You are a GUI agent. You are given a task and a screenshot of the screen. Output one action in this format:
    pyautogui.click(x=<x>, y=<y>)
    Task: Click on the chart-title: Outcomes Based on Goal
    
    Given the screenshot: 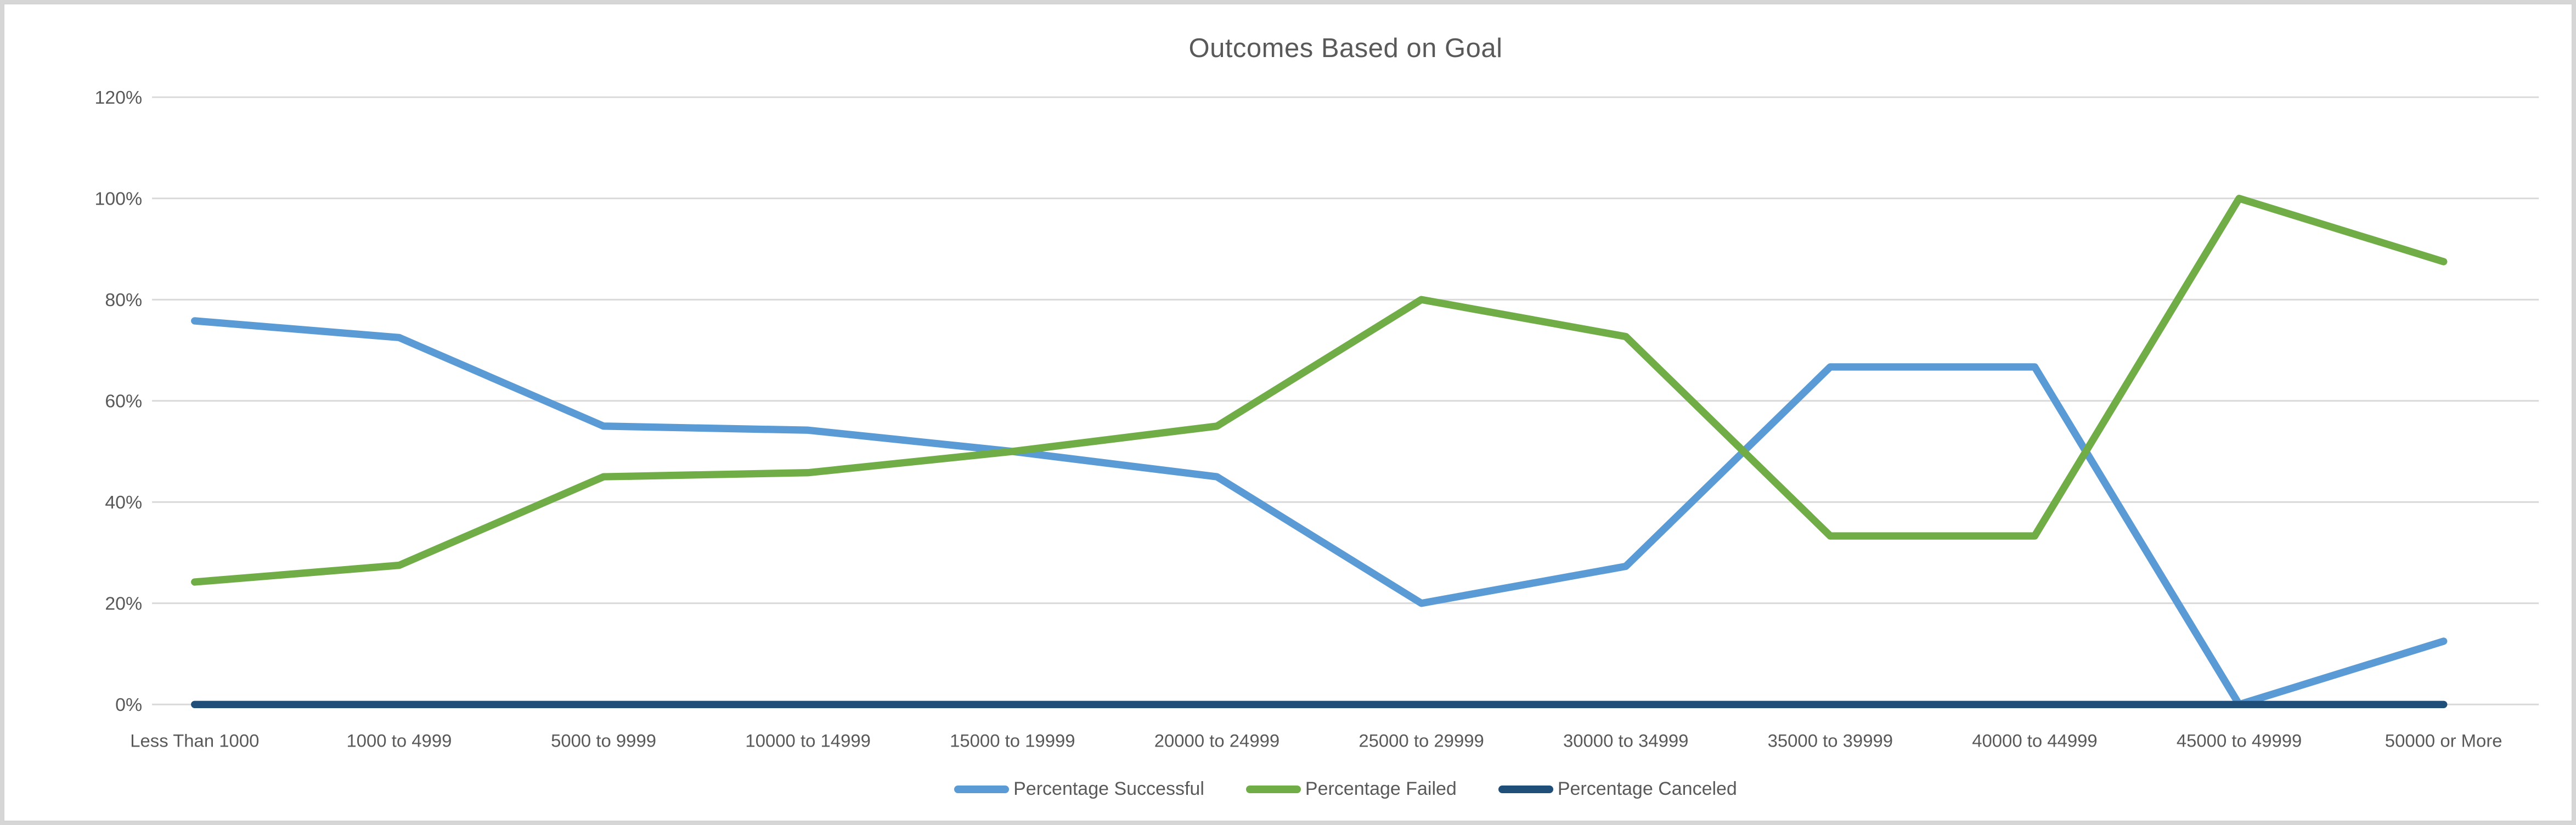 What is the action you would take?
    pyautogui.click(x=1346, y=48)
    